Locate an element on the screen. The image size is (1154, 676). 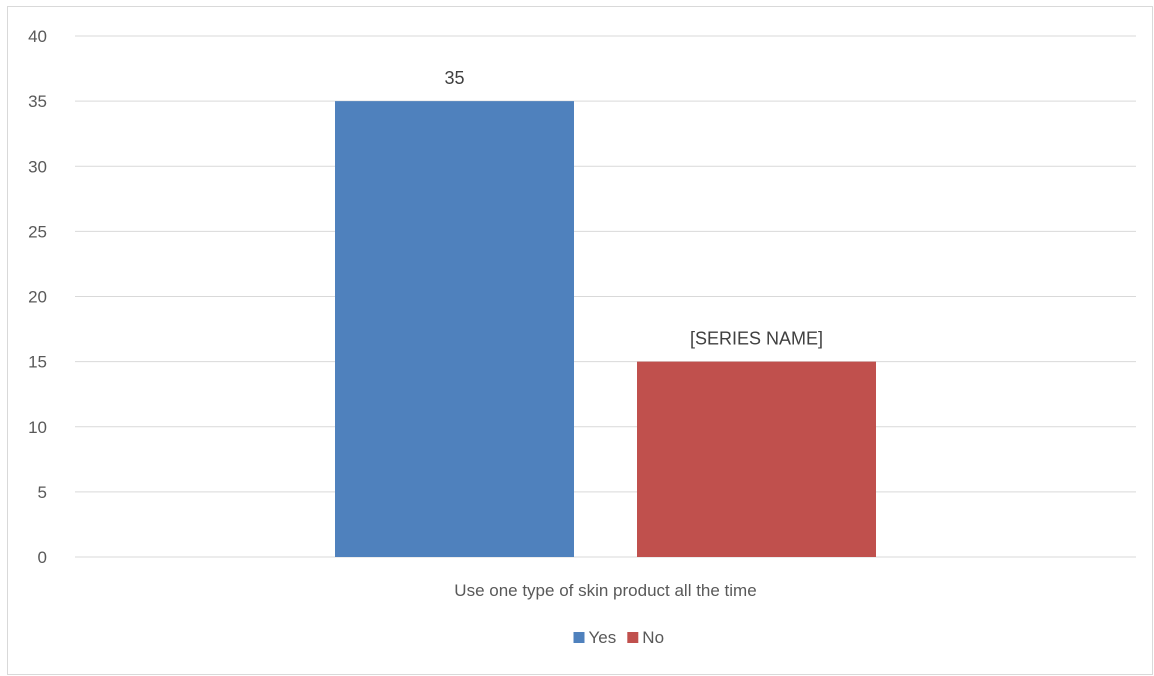
y-tick-label: 5 is located at coordinates (42, 492).